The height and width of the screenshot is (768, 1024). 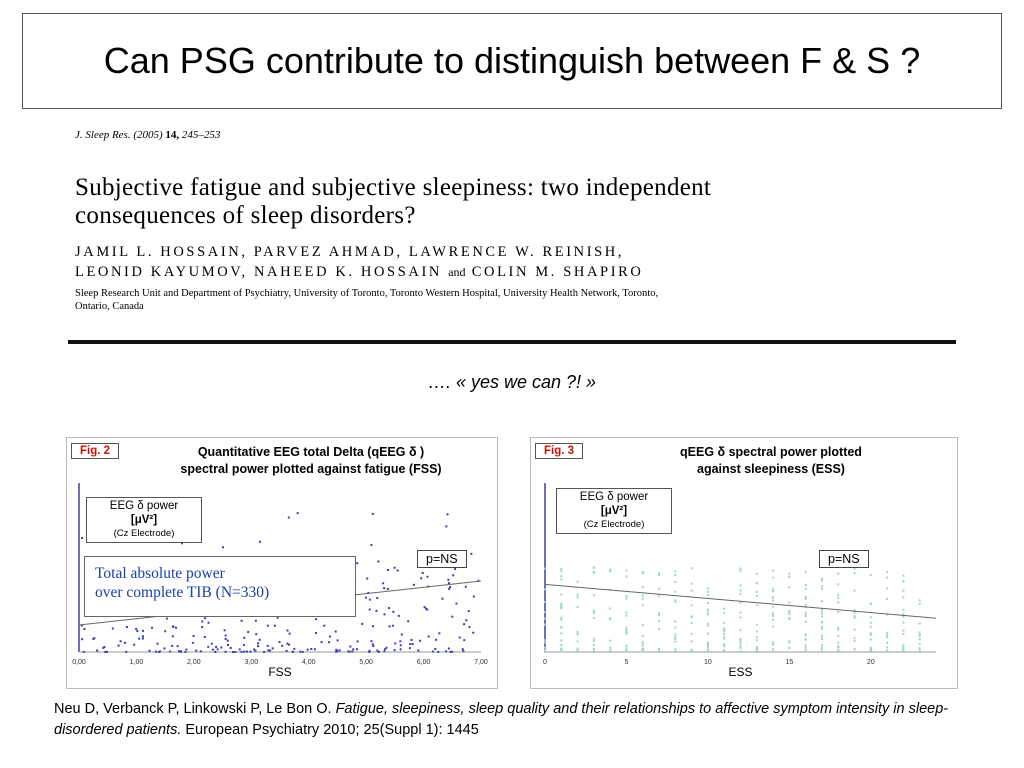 I want to click on overlay-line-1: Total absolute power, so click(x=160, y=573).